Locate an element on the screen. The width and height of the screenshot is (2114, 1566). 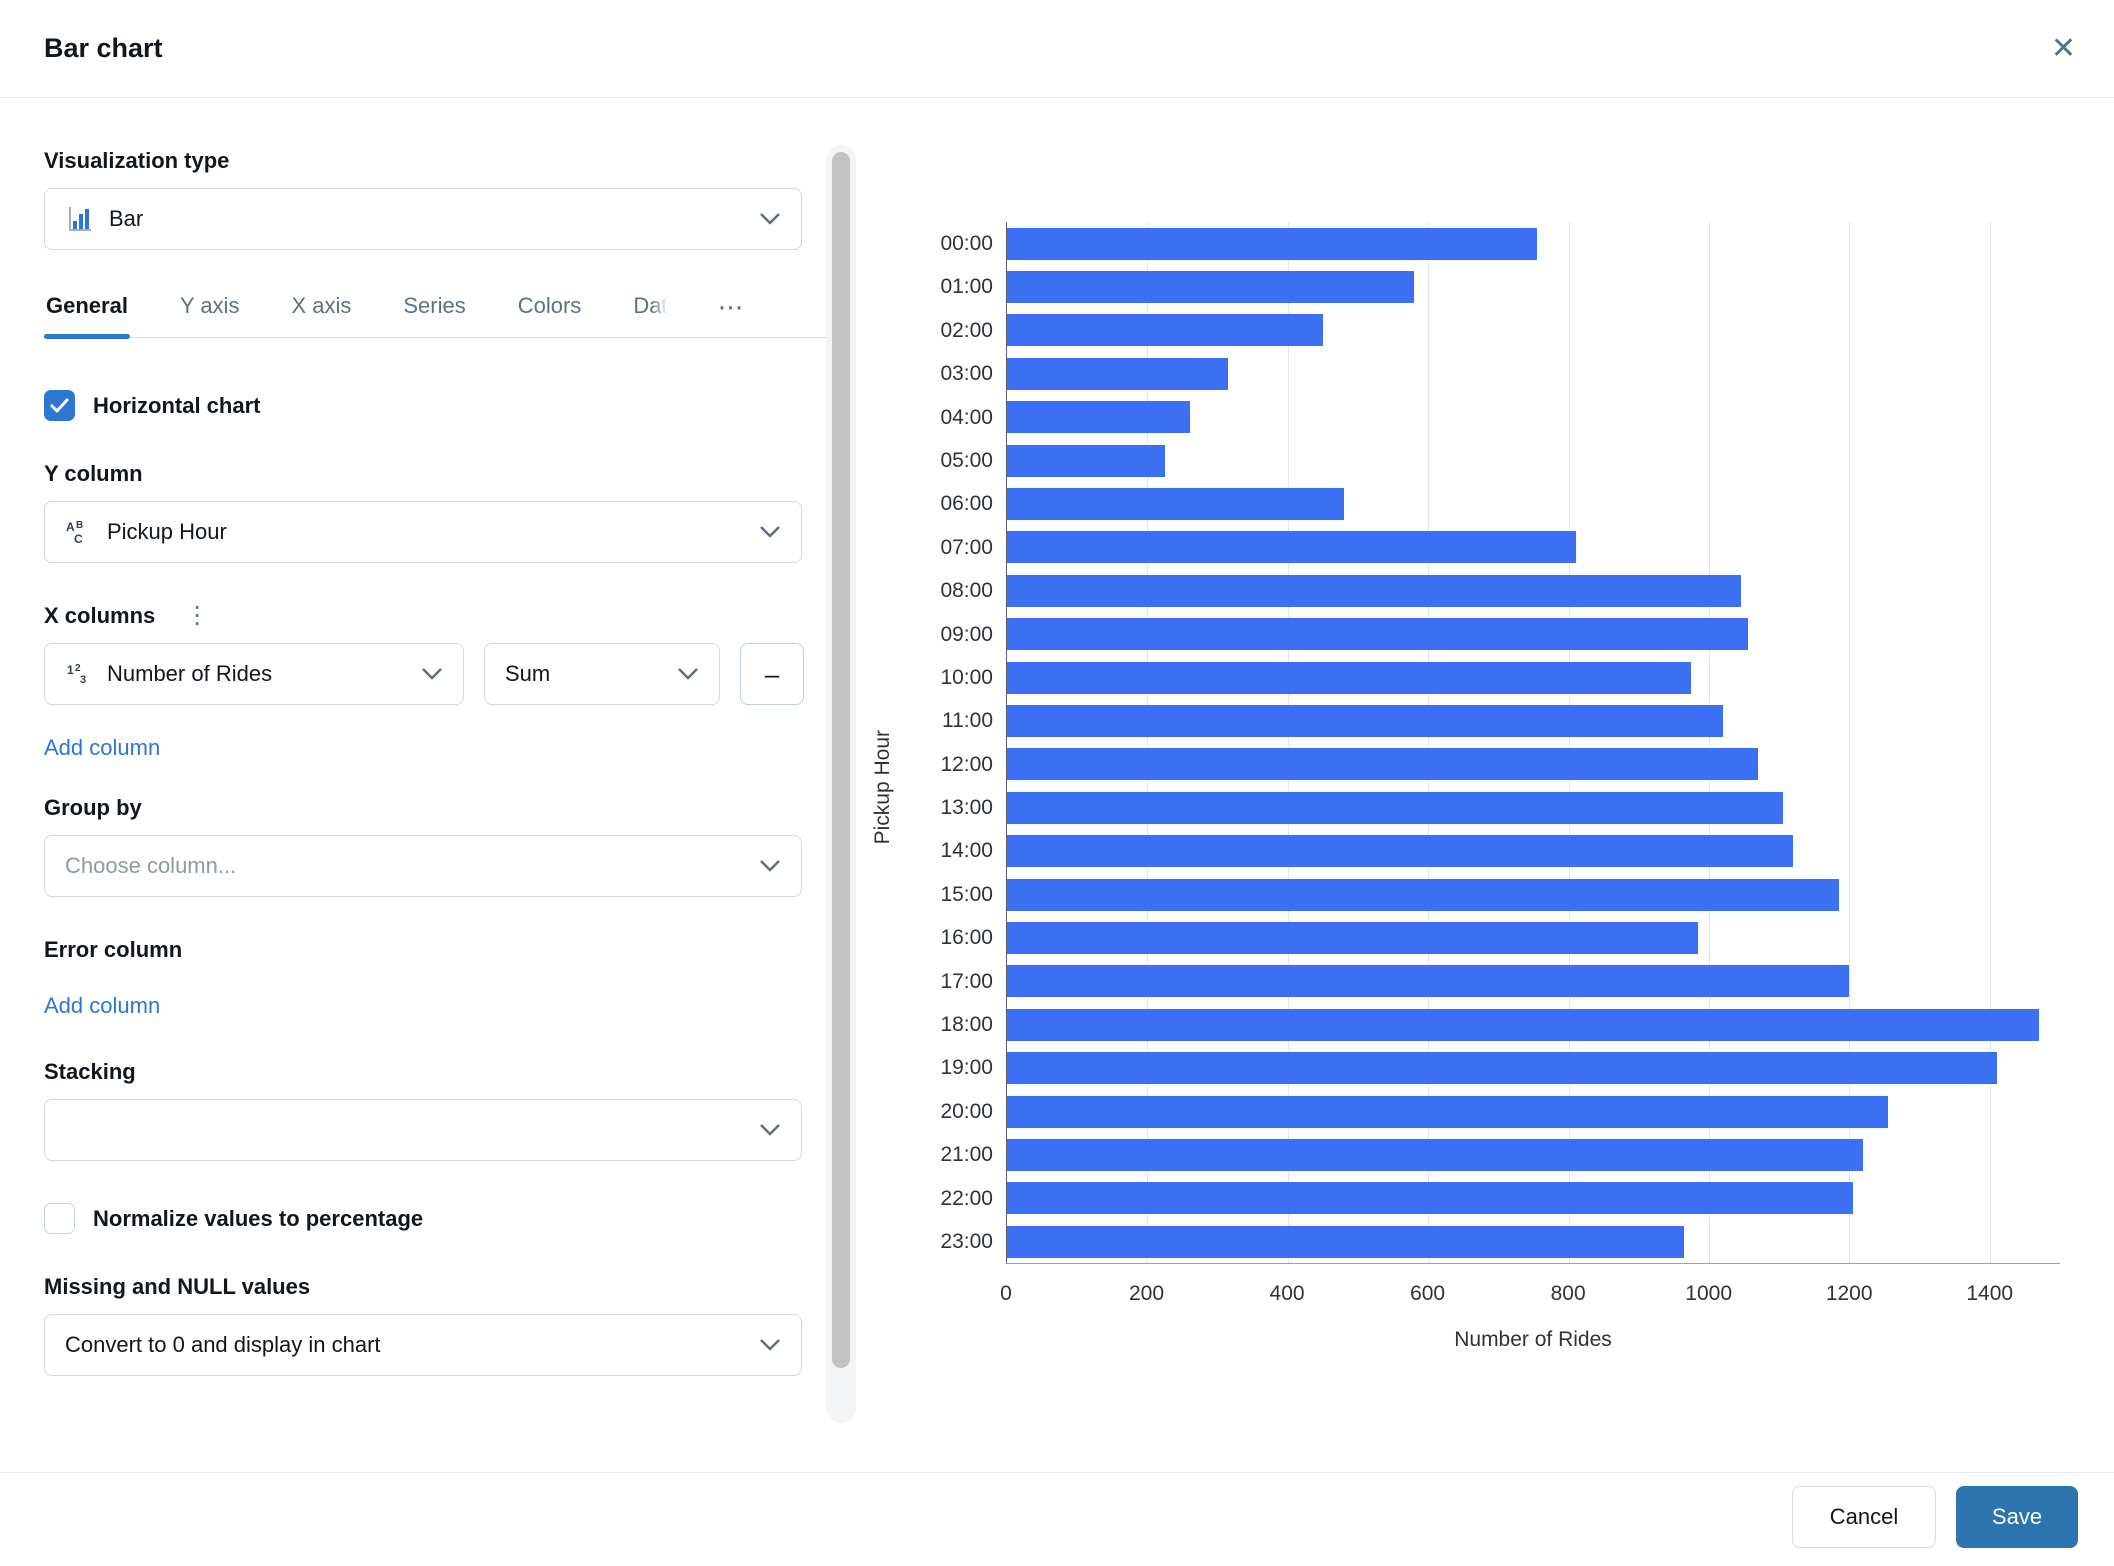
remove-column-button: – is located at coordinates (772, 674).